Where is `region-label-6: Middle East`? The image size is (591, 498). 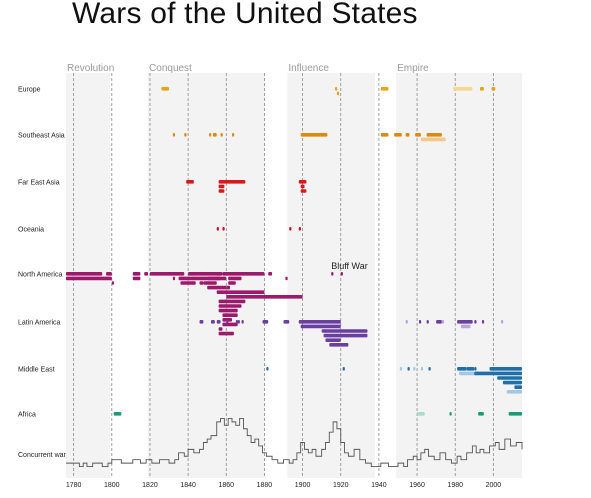
region-label-6: Middle East is located at coordinates (36, 370).